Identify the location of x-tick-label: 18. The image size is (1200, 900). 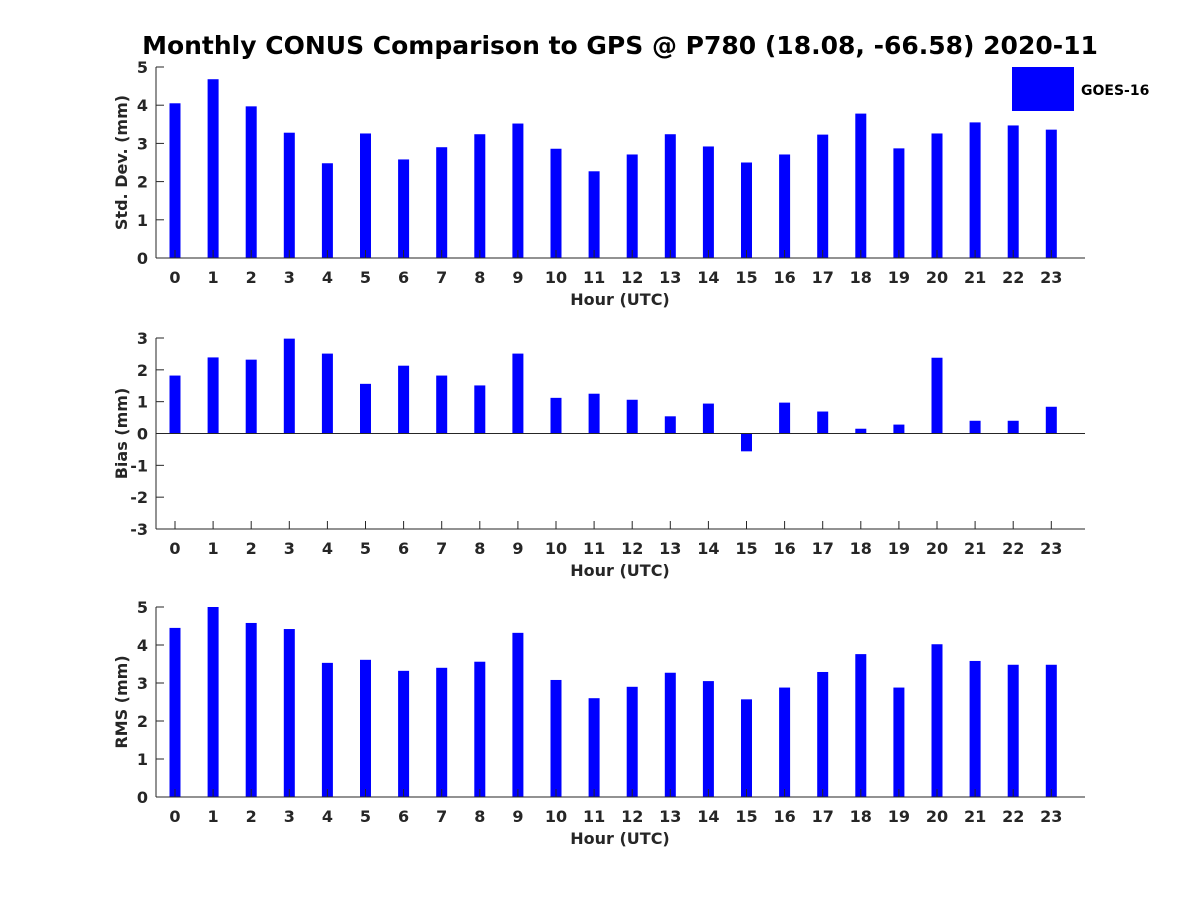
(861, 816).